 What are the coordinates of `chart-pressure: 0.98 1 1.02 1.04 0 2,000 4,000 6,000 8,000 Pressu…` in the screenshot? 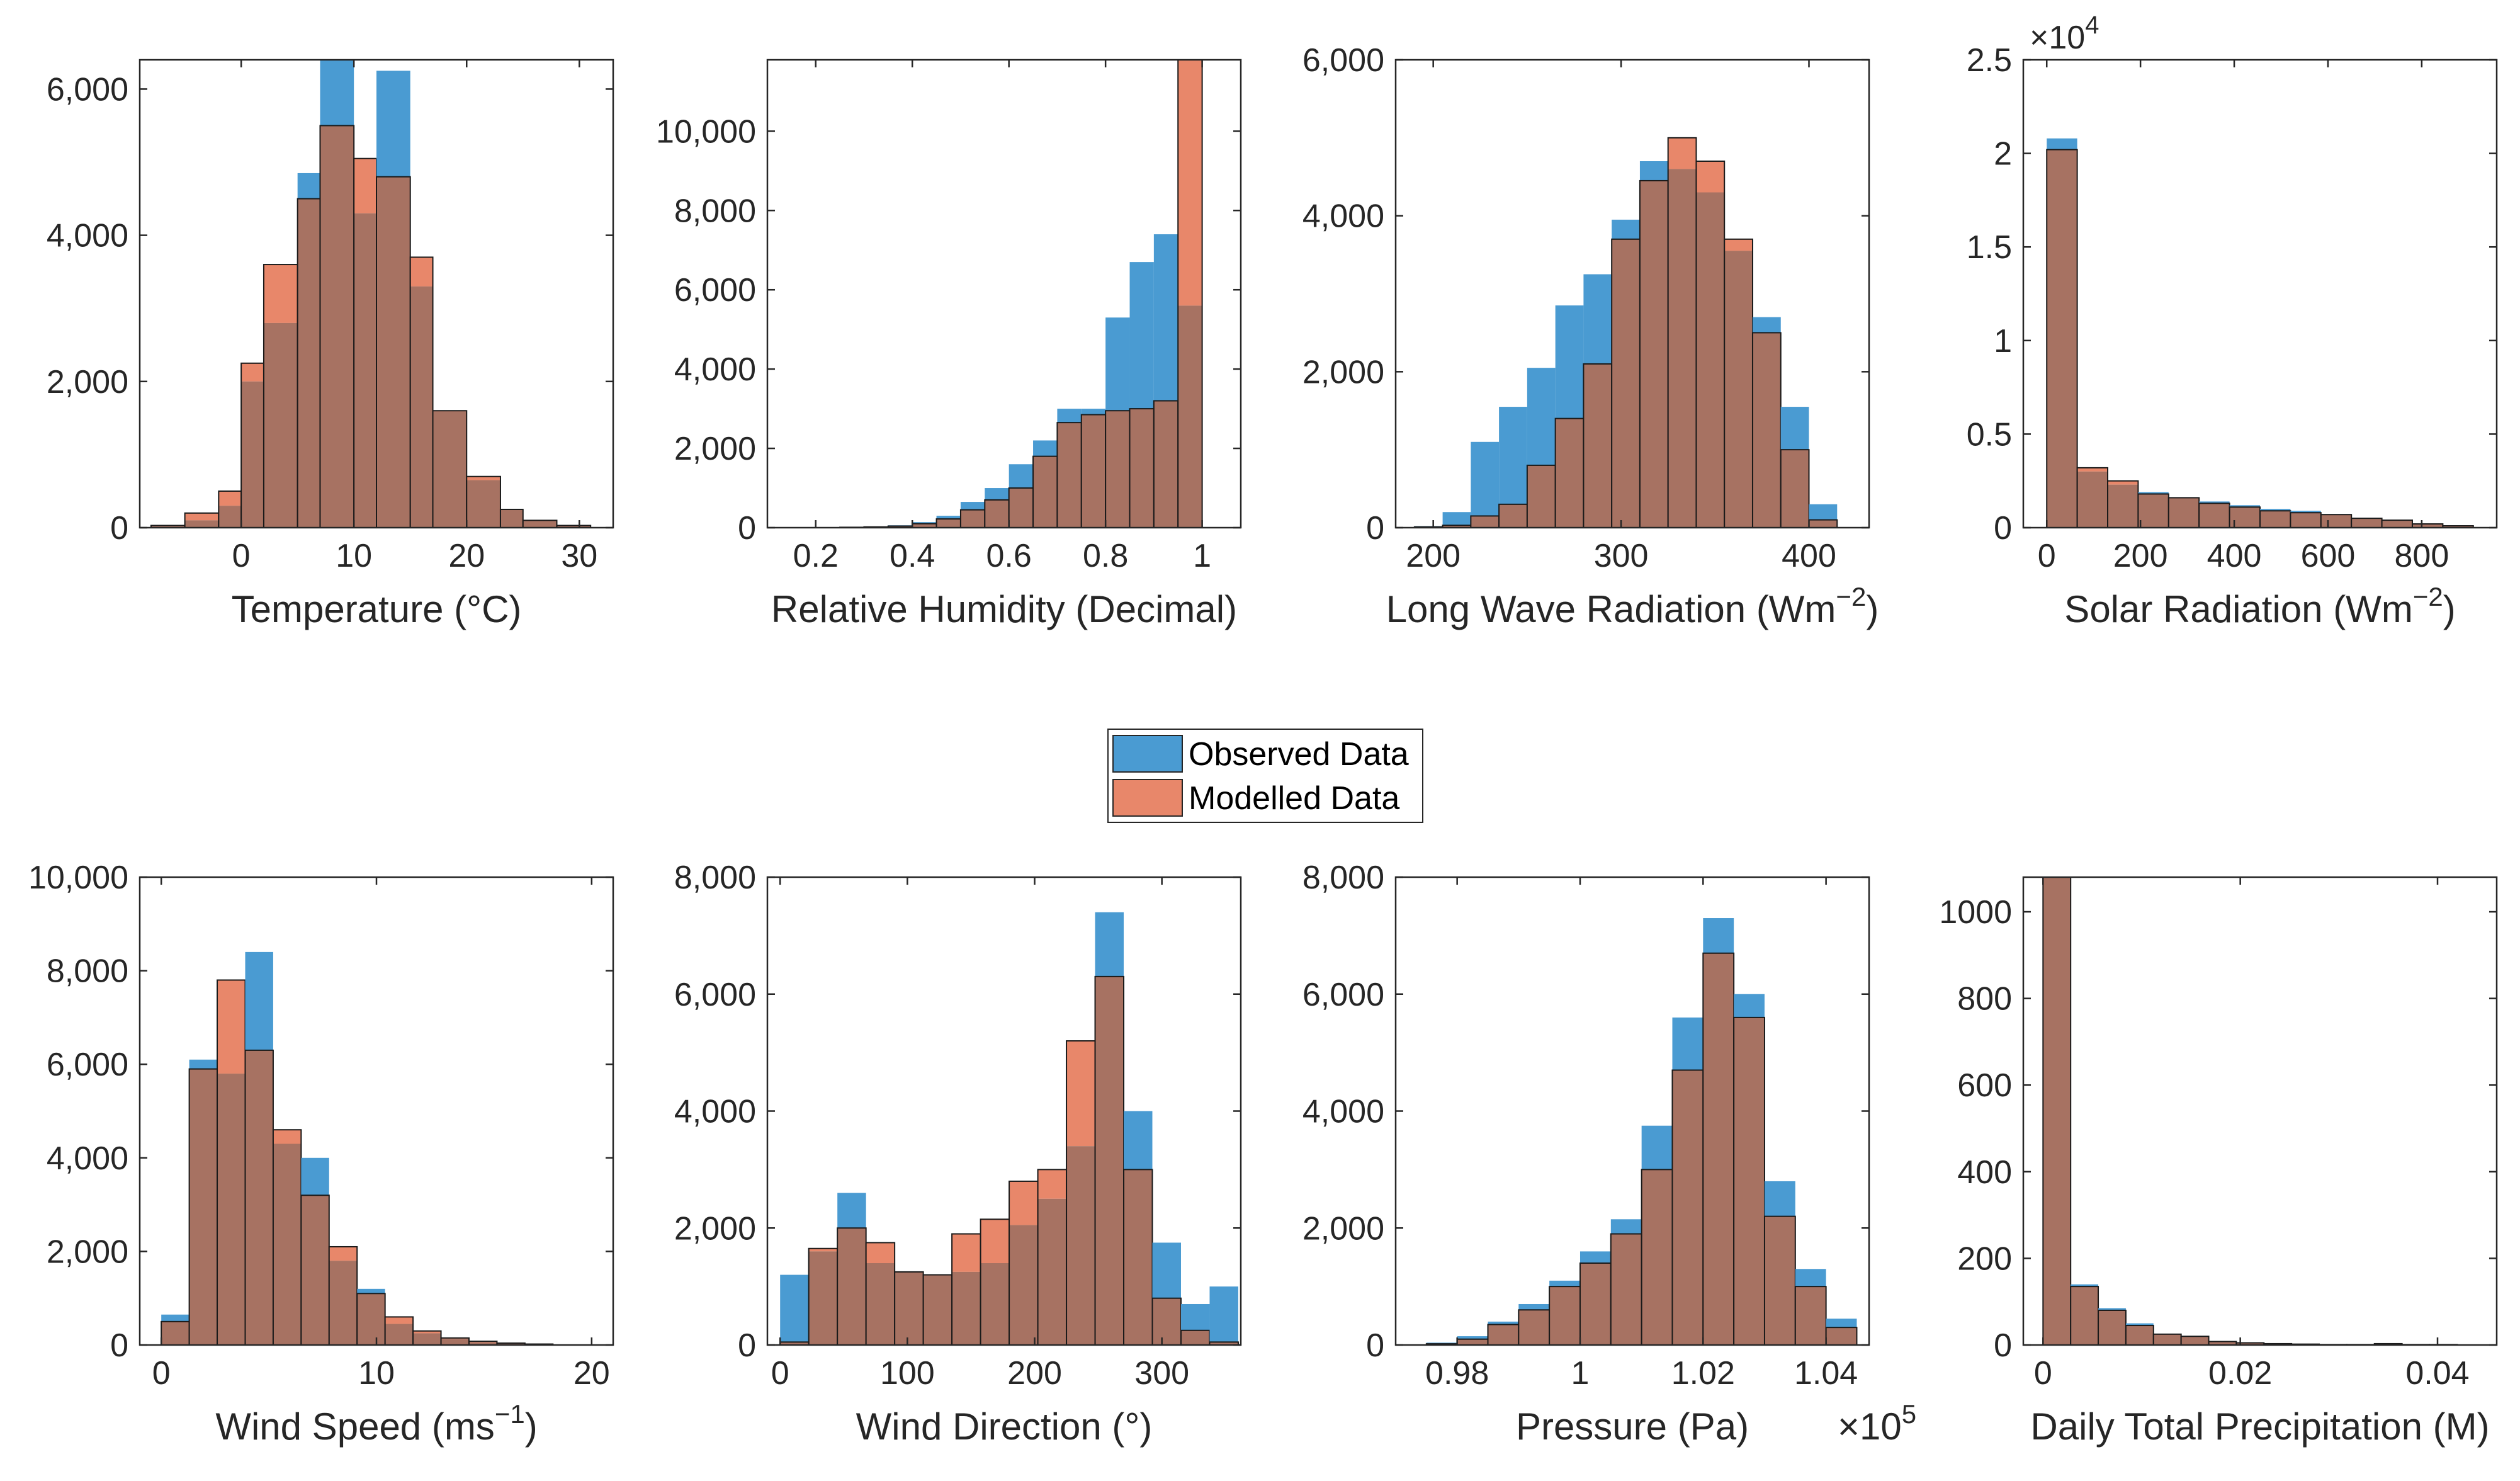 It's located at (1609, 1154).